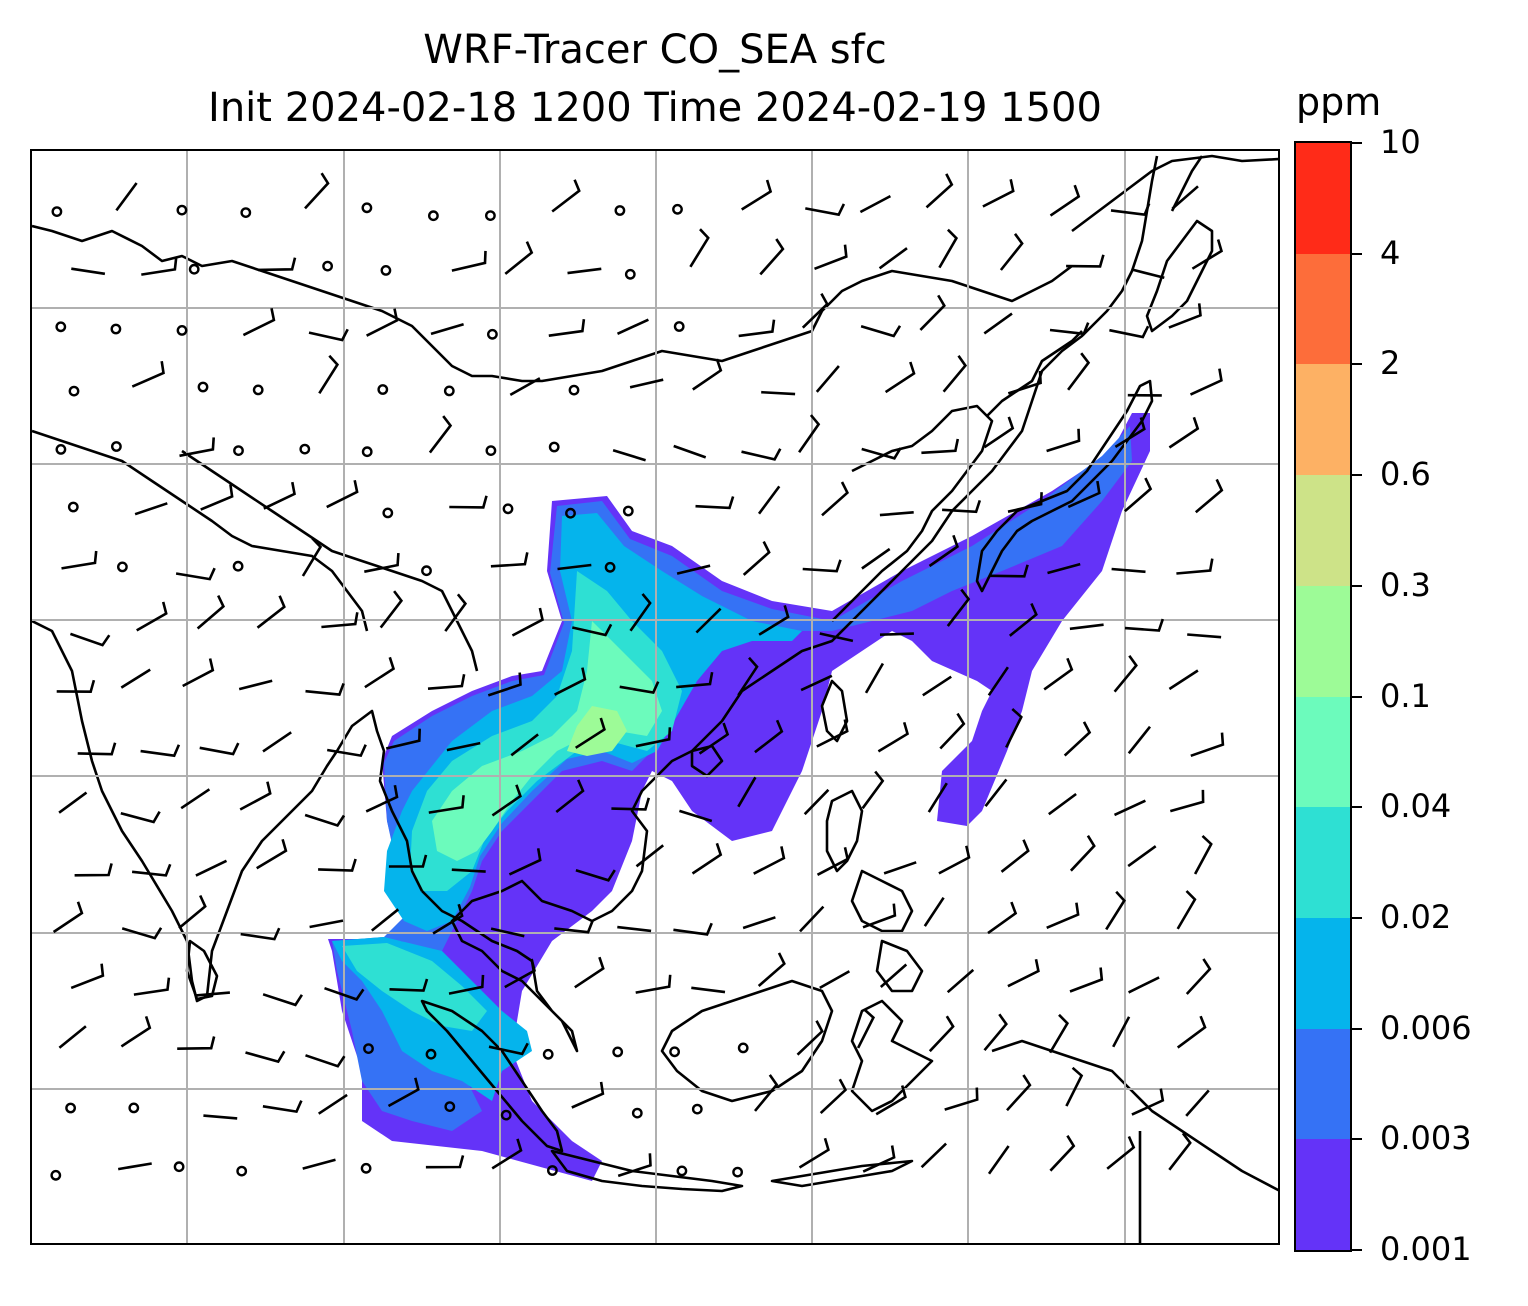  I want to click on coast-borneo, so click(747, 1041).